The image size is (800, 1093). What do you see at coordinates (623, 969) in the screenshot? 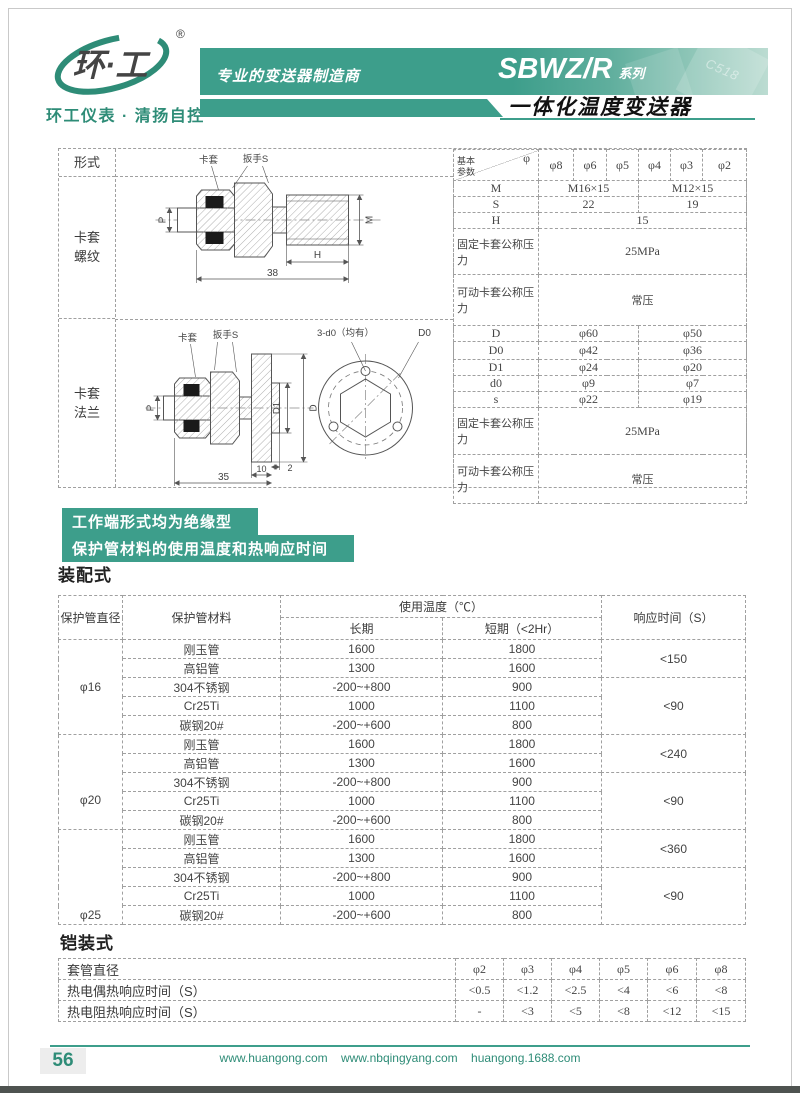
I see `diameter-cell: φ5` at bounding box center [623, 969].